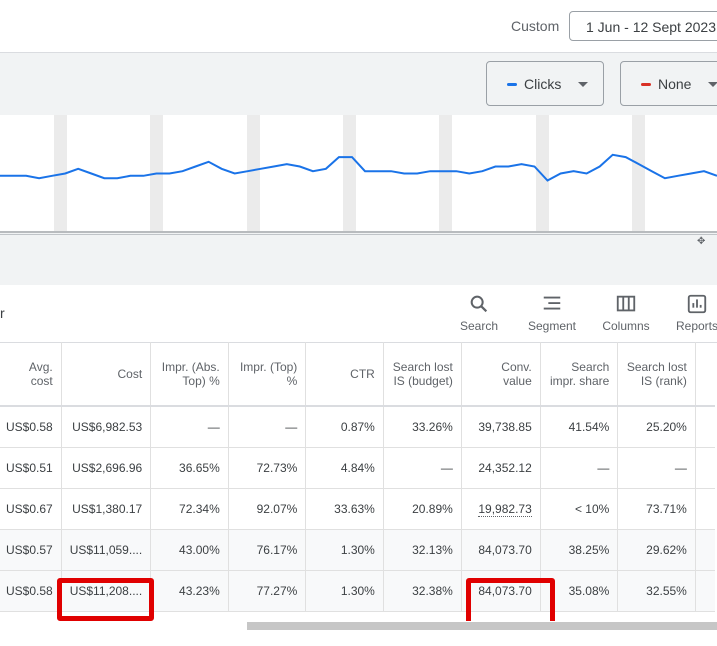 This screenshot has width=717, height=646. What do you see at coordinates (505, 509) in the screenshot?
I see `conv-value-link: 19,982.73` at bounding box center [505, 509].